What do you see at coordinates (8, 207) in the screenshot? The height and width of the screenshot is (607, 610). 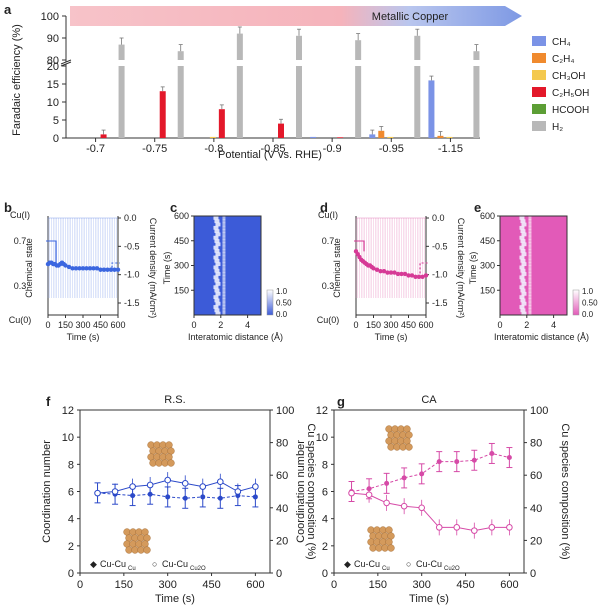 I see `panel-letter-b: b` at bounding box center [8, 207].